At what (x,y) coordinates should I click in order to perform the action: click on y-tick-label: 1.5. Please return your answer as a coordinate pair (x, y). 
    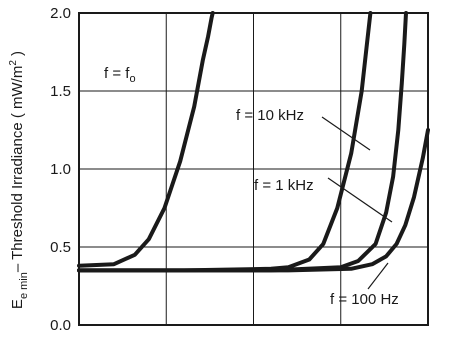
    Looking at the image, I should click on (60, 91).